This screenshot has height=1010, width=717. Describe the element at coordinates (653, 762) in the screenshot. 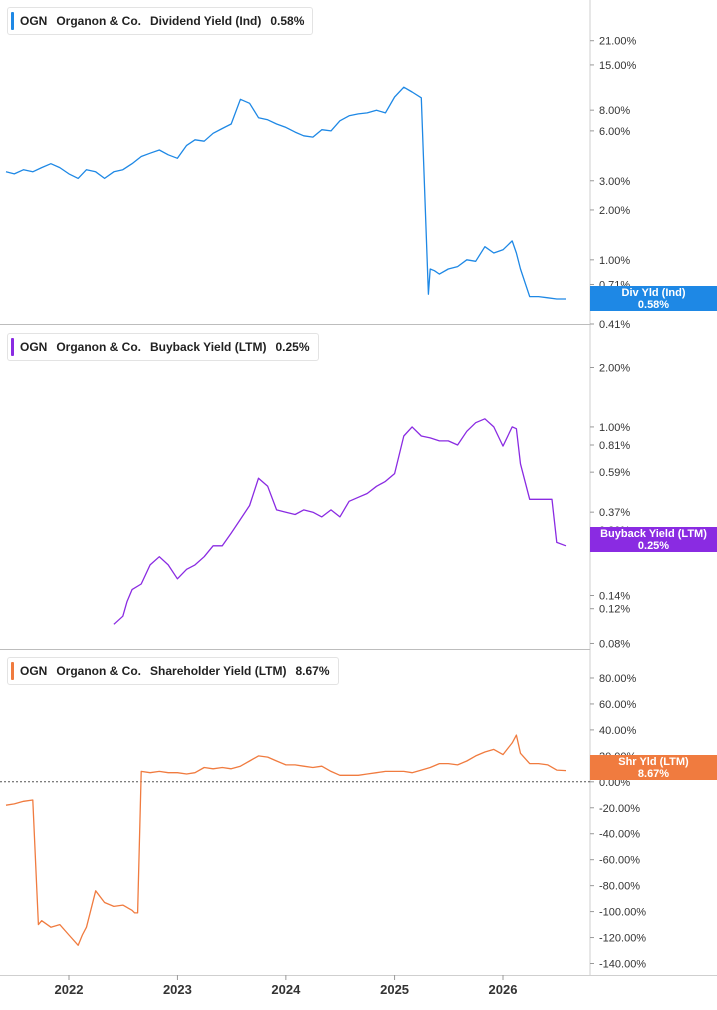

I see `value-tag-label: Shr Yld (LTM)` at that location.